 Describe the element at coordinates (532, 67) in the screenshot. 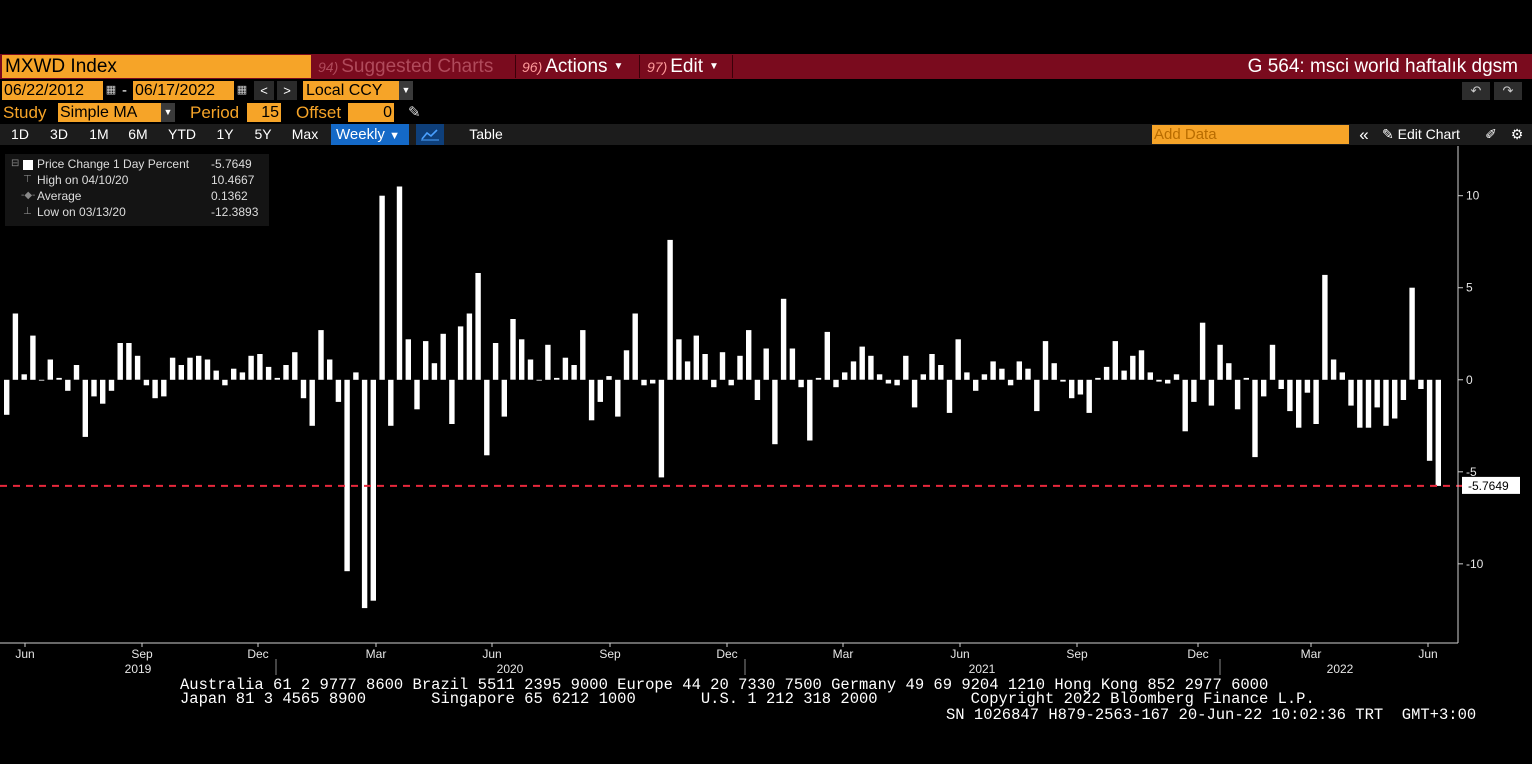

I see `actions-number: 96)` at that location.